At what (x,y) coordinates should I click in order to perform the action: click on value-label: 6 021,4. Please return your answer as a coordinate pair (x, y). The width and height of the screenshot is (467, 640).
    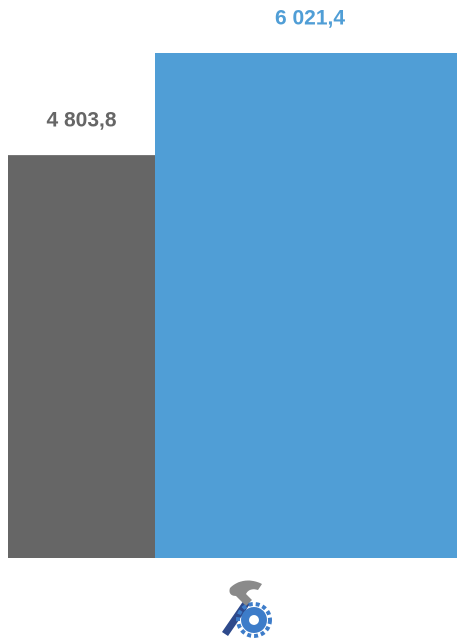
    Looking at the image, I should click on (310, 18).